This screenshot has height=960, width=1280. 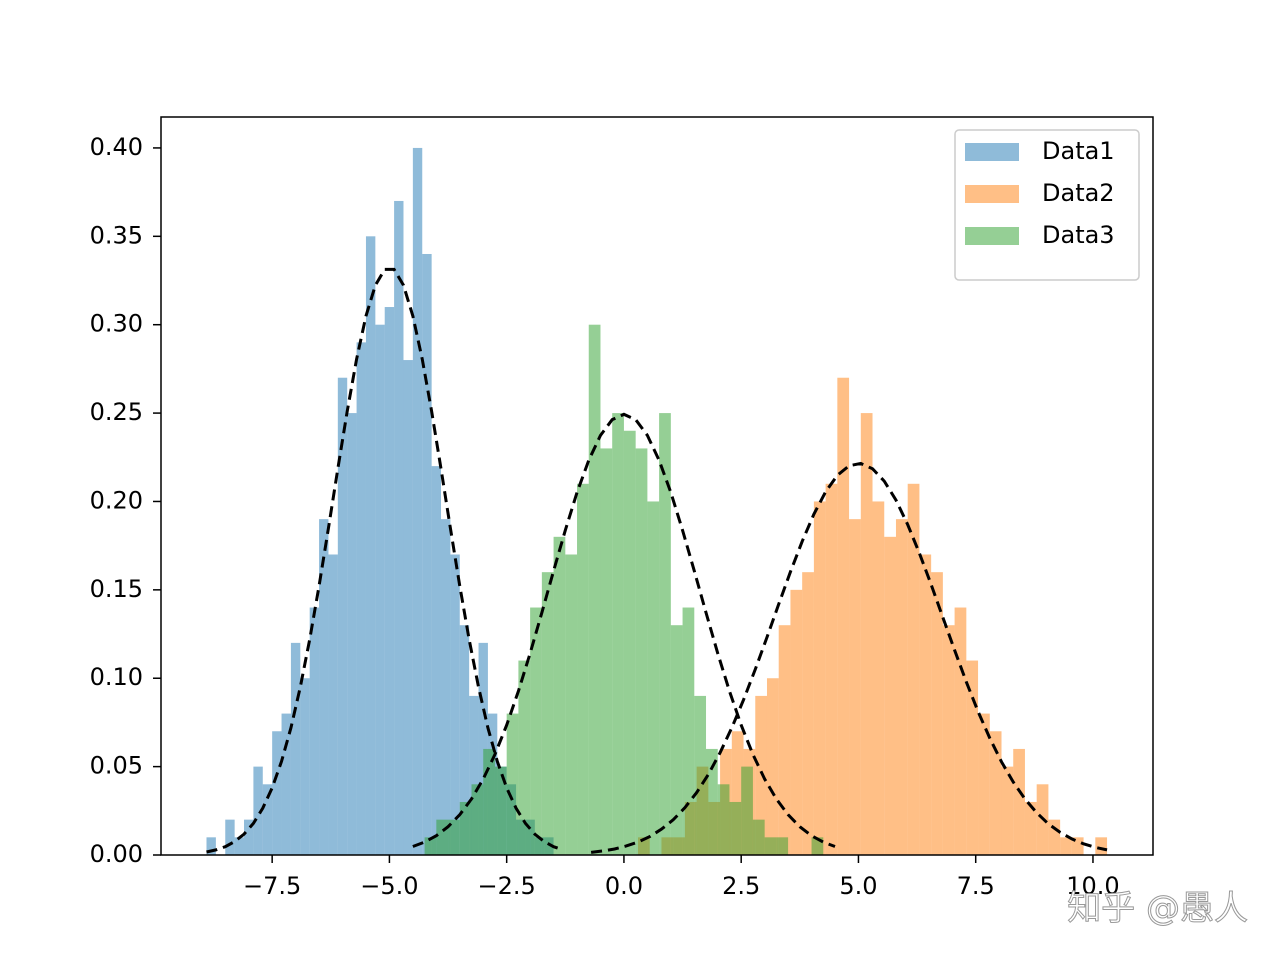 What do you see at coordinates (741, 886) in the screenshot?
I see `x-tick-label: 2.5` at bounding box center [741, 886].